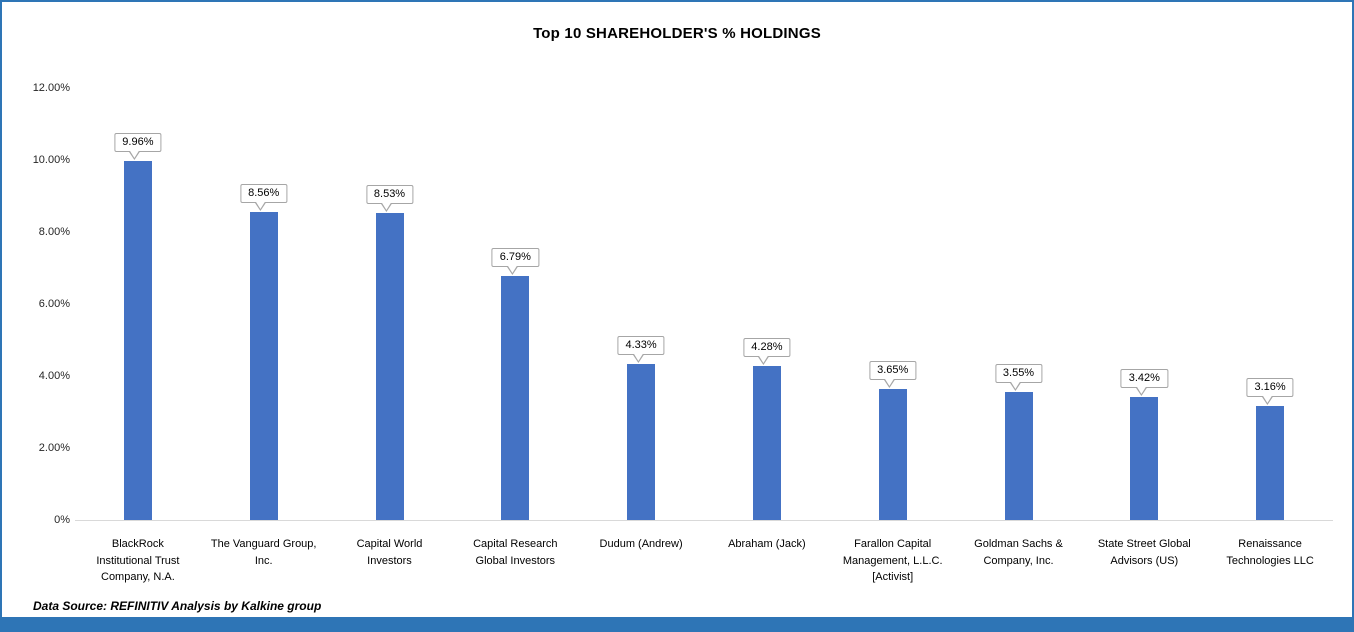 This screenshot has width=1354, height=632. What do you see at coordinates (36, 304) in the screenshot?
I see `y-axis-labels: 12.00% 10.00% 8.00% 6.00% 4.00% 2.00% 0%` at bounding box center [36, 304].